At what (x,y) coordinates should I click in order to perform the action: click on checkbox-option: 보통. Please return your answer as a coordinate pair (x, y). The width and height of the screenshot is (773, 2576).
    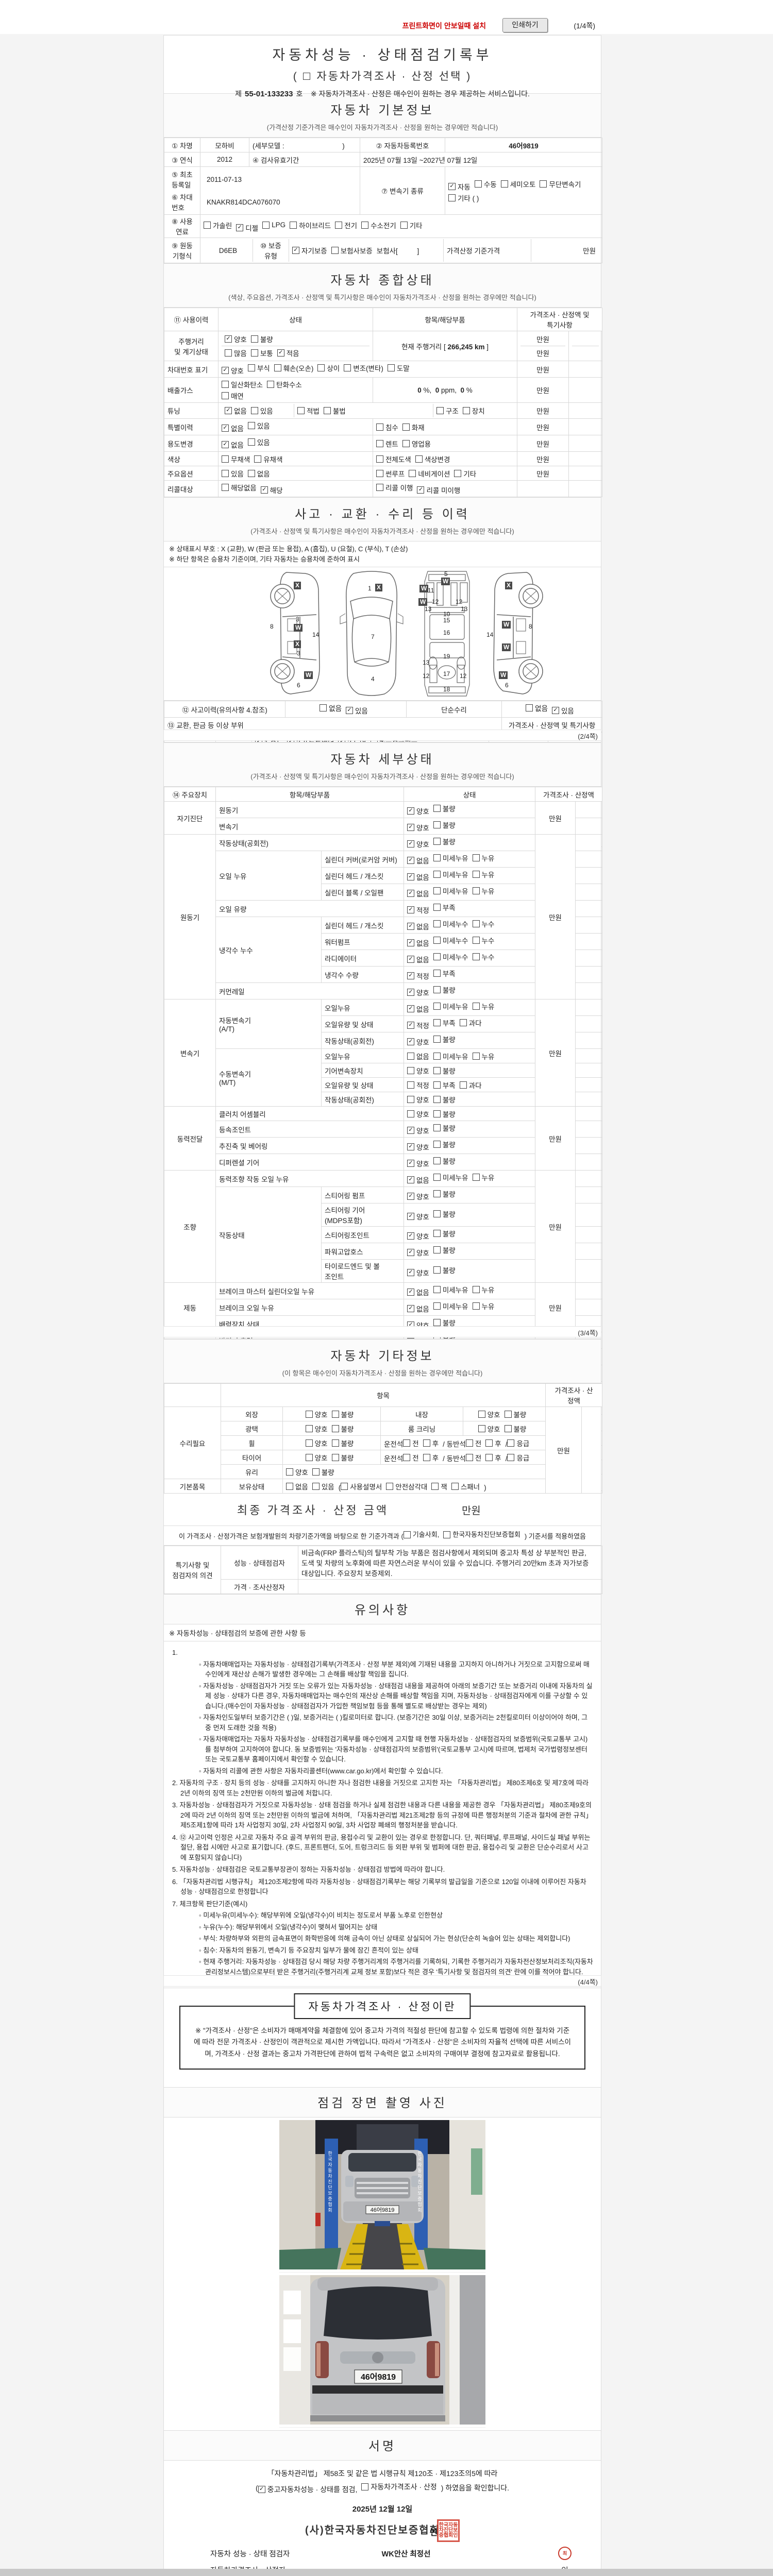
    Looking at the image, I should click on (261, 353).